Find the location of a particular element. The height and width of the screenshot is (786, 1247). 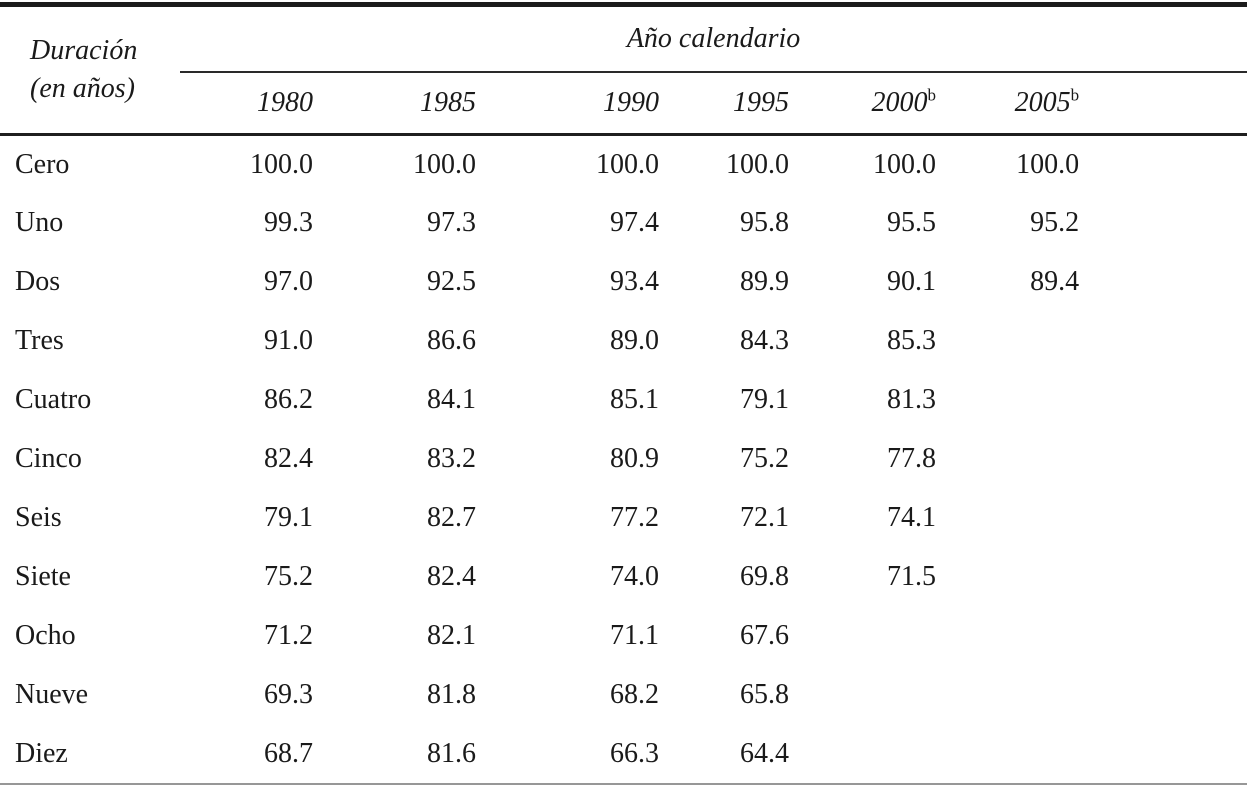

cell-value: 99.3 is located at coordinates (288, 222).